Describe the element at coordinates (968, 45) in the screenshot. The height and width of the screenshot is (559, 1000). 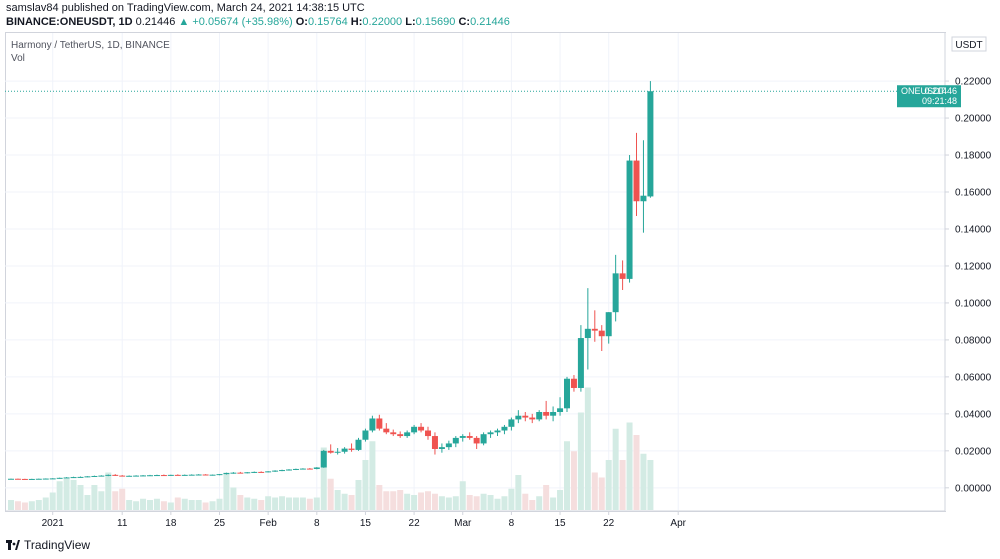
I see `currency-label: USDT` at that location.